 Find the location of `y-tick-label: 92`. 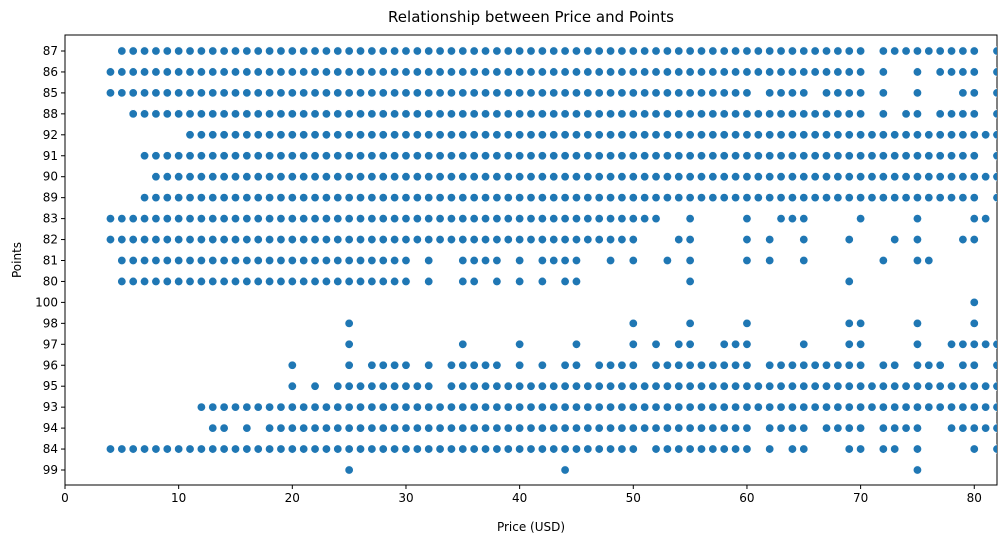

y-tick-label: 92 is located at coordinates (50, 135).